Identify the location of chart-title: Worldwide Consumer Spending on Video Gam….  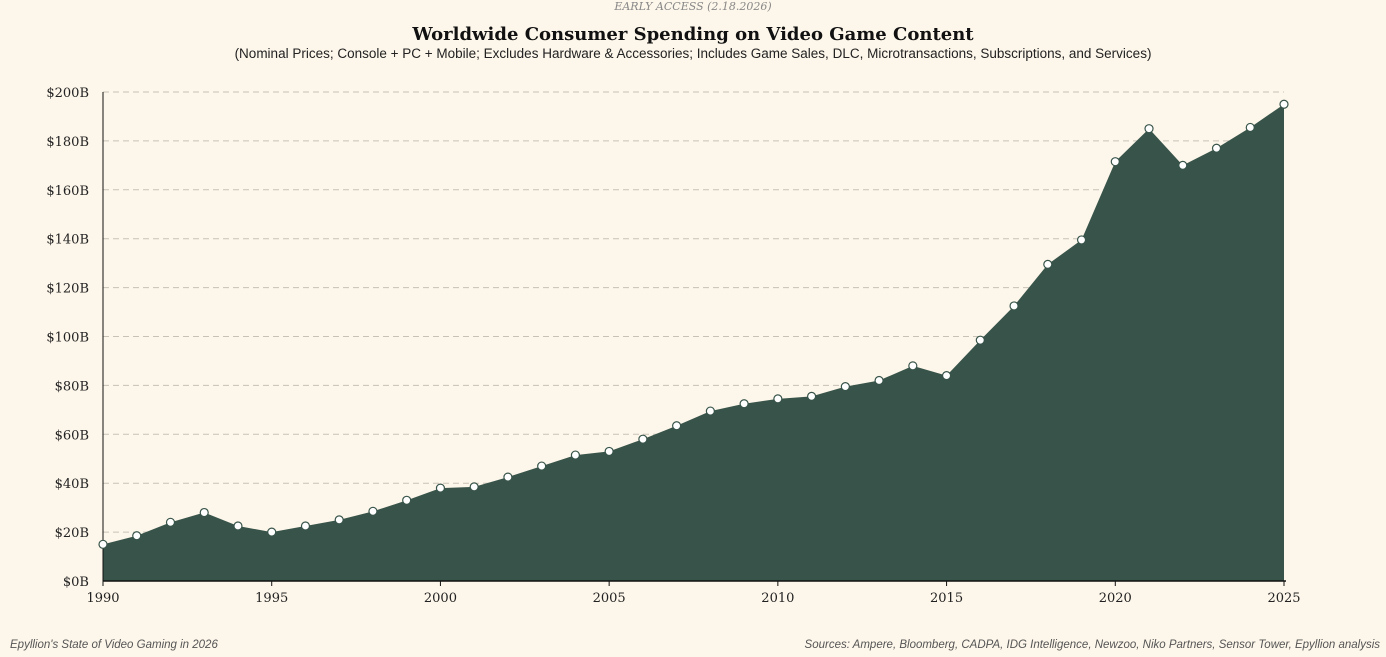
(693, 34).